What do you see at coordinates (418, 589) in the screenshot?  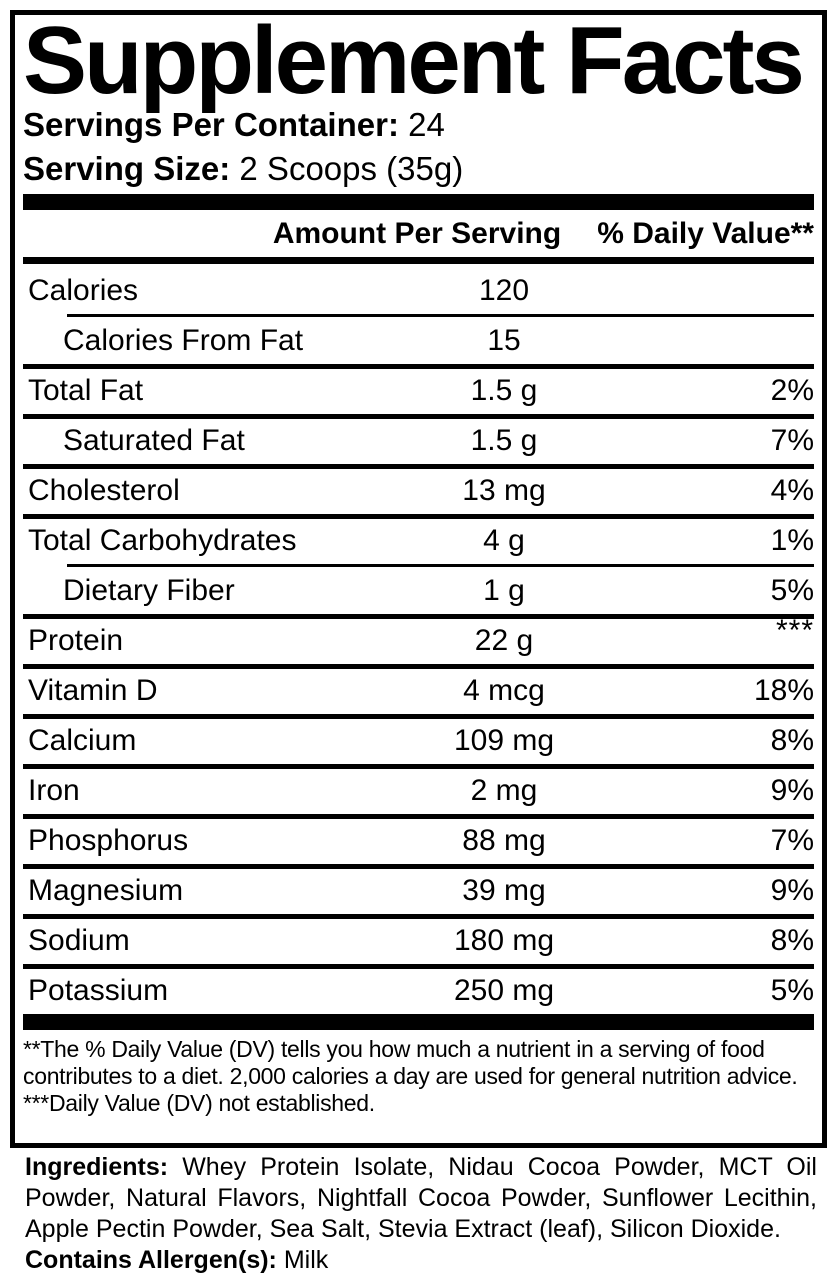 I see `table-row: Dietary Fiber 1 g 5%` at bounding box center [418, 589].